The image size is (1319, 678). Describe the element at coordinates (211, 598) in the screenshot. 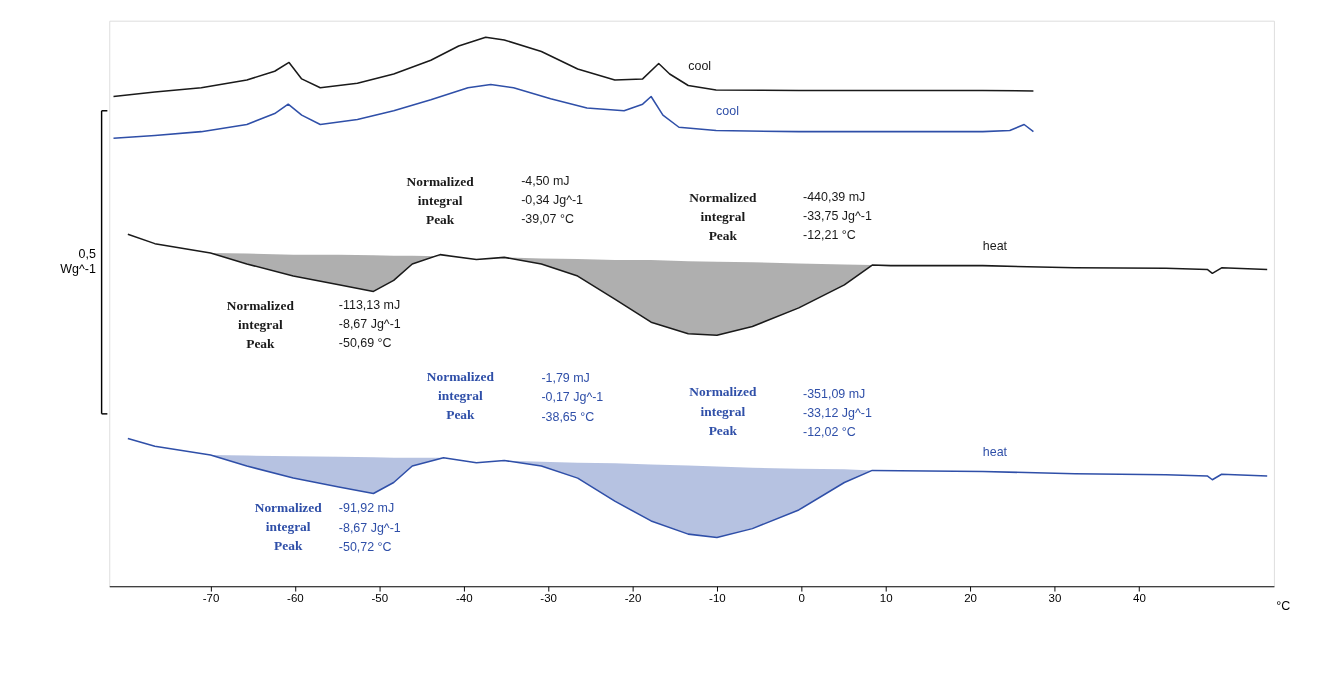

I see `x-tick-label: -70` at that location.